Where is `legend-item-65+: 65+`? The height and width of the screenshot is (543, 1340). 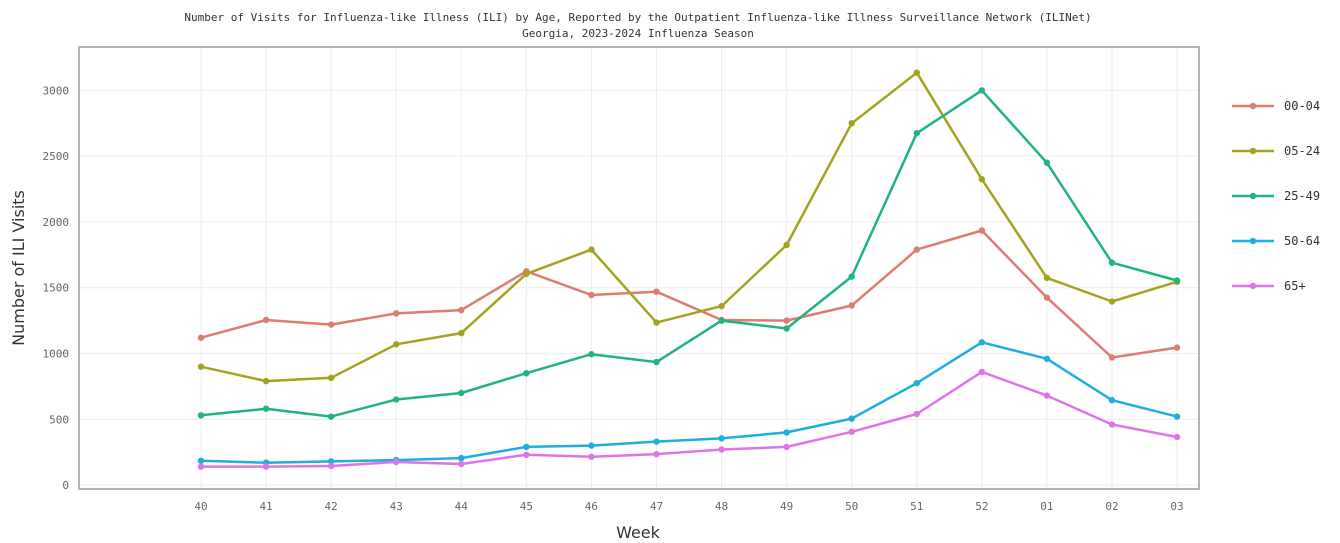
legend-item-65+: 65+ is located at coordinates (1269, 286).